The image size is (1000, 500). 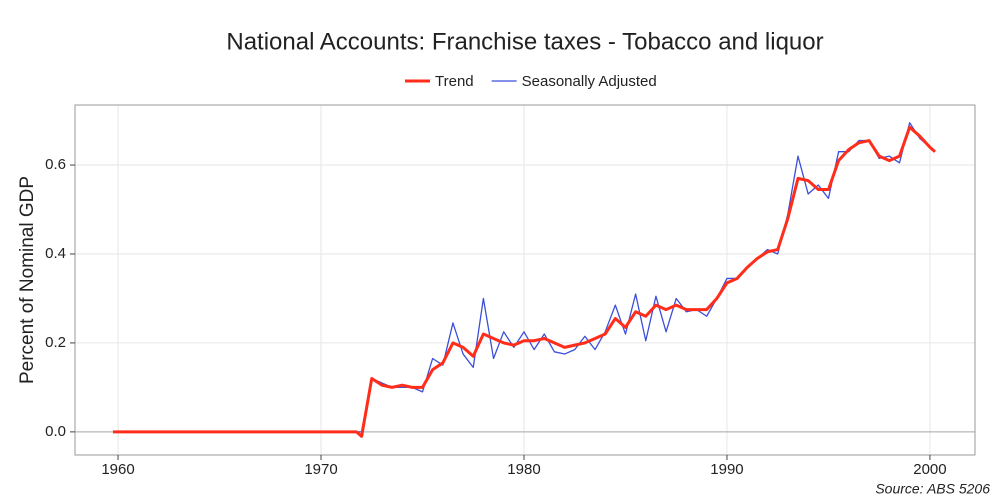 I want to click on legend-label: Seasonally Adjusted, so click(x=589, y=81).